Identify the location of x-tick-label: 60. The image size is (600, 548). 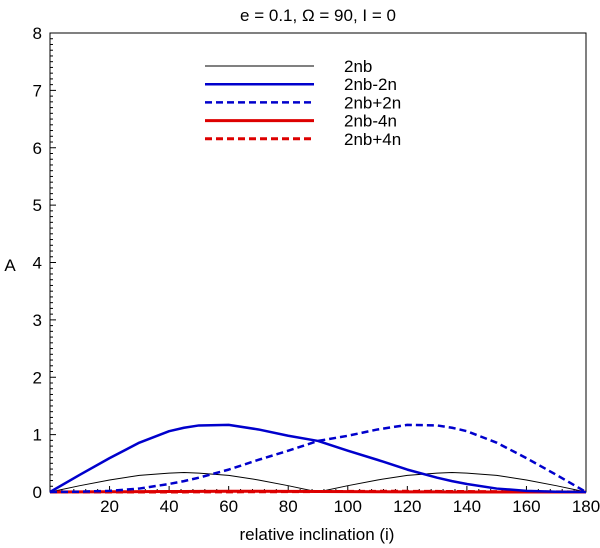
(228, 506).